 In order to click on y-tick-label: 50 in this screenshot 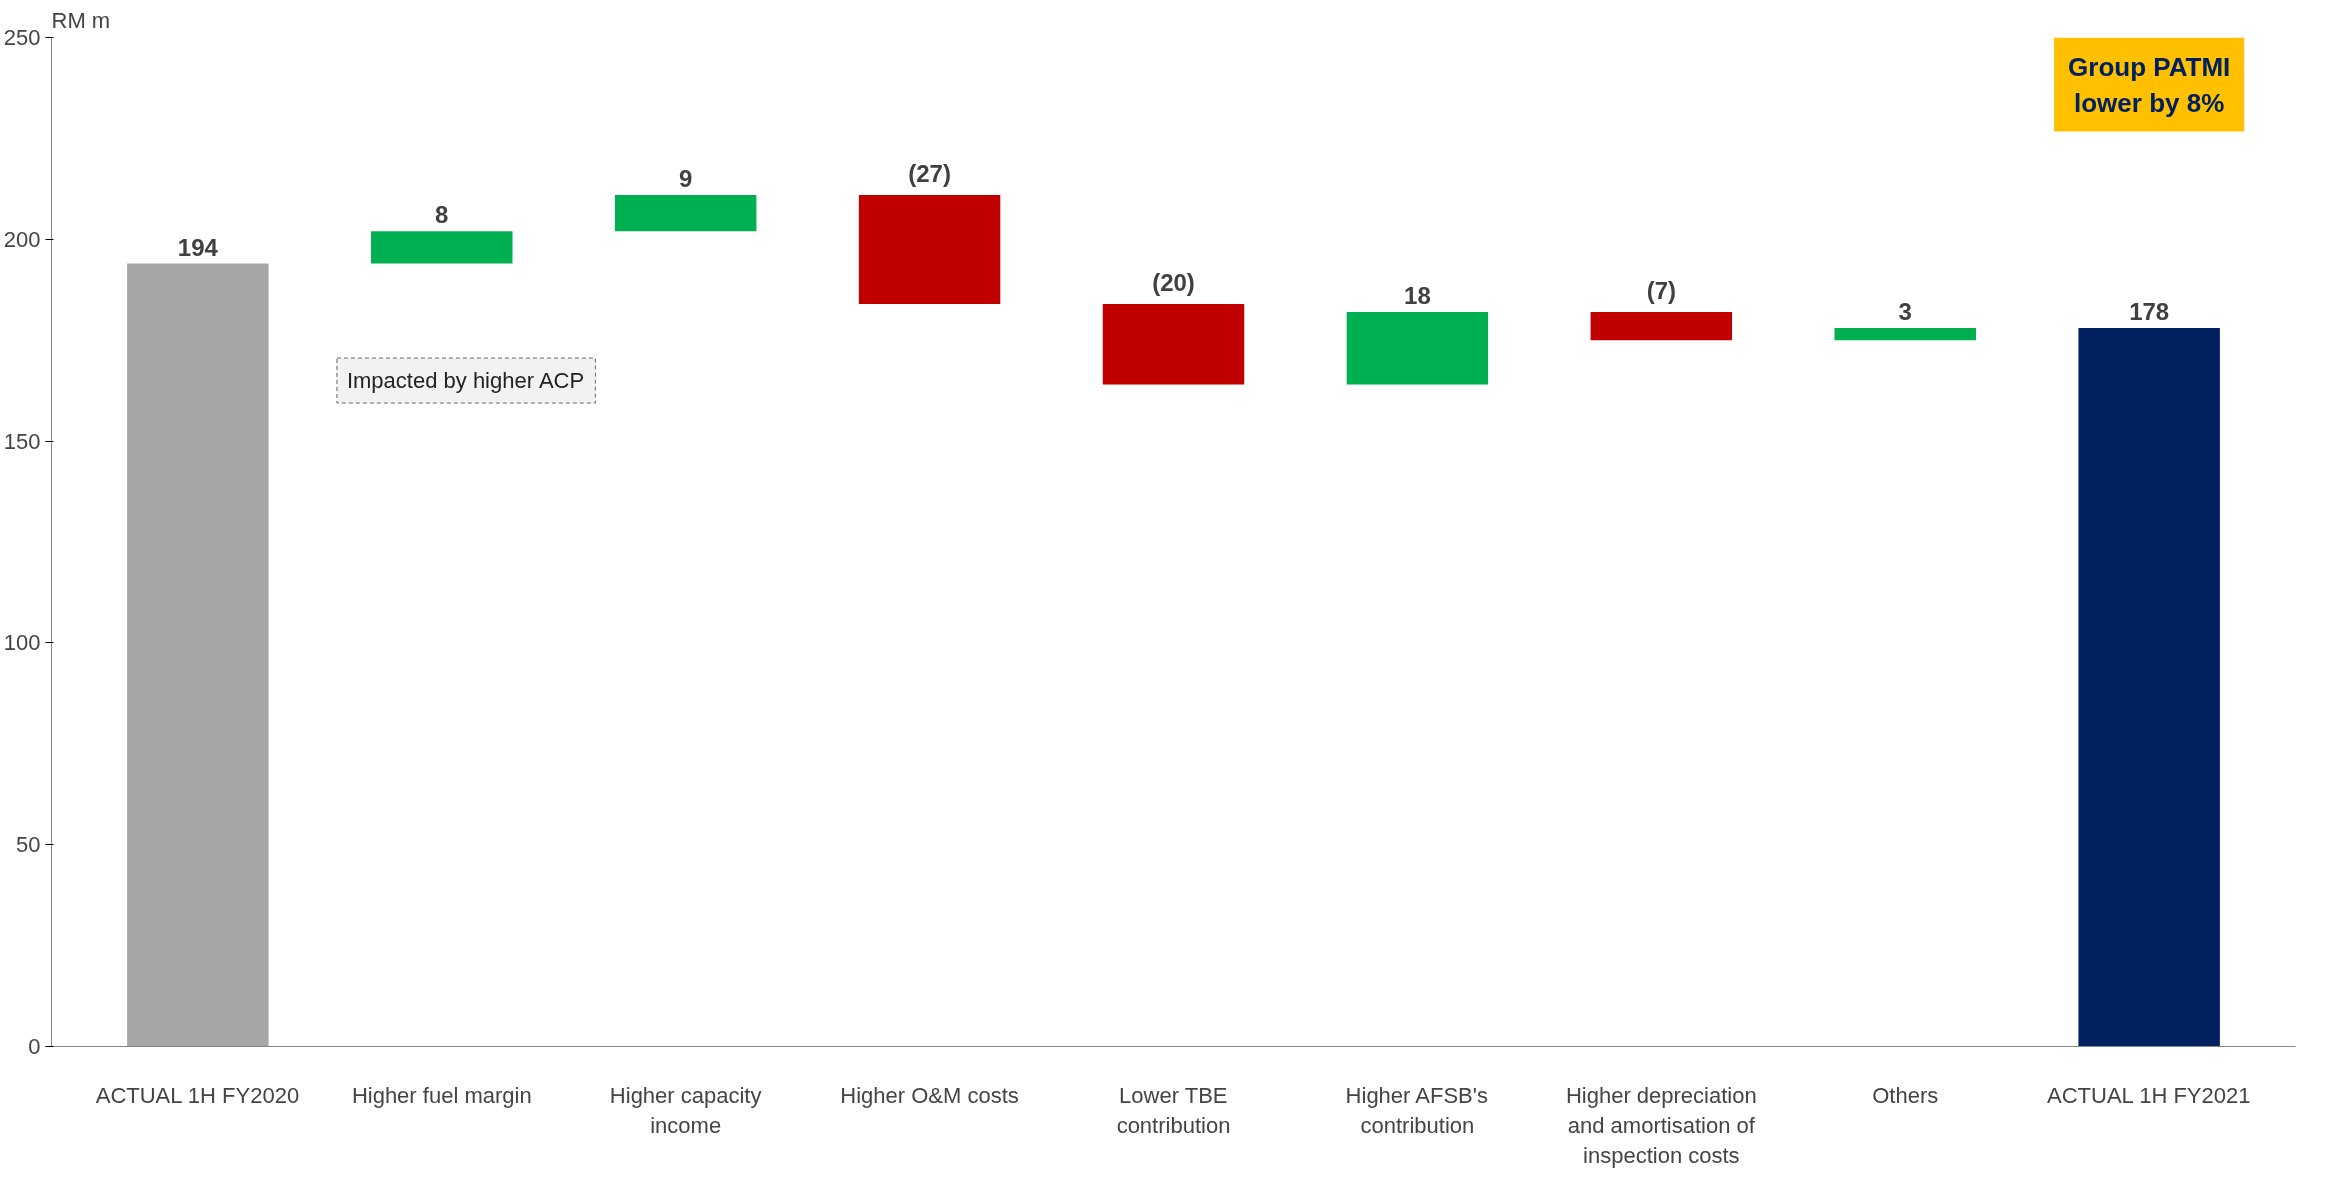, I will do `click(28, 845)`.